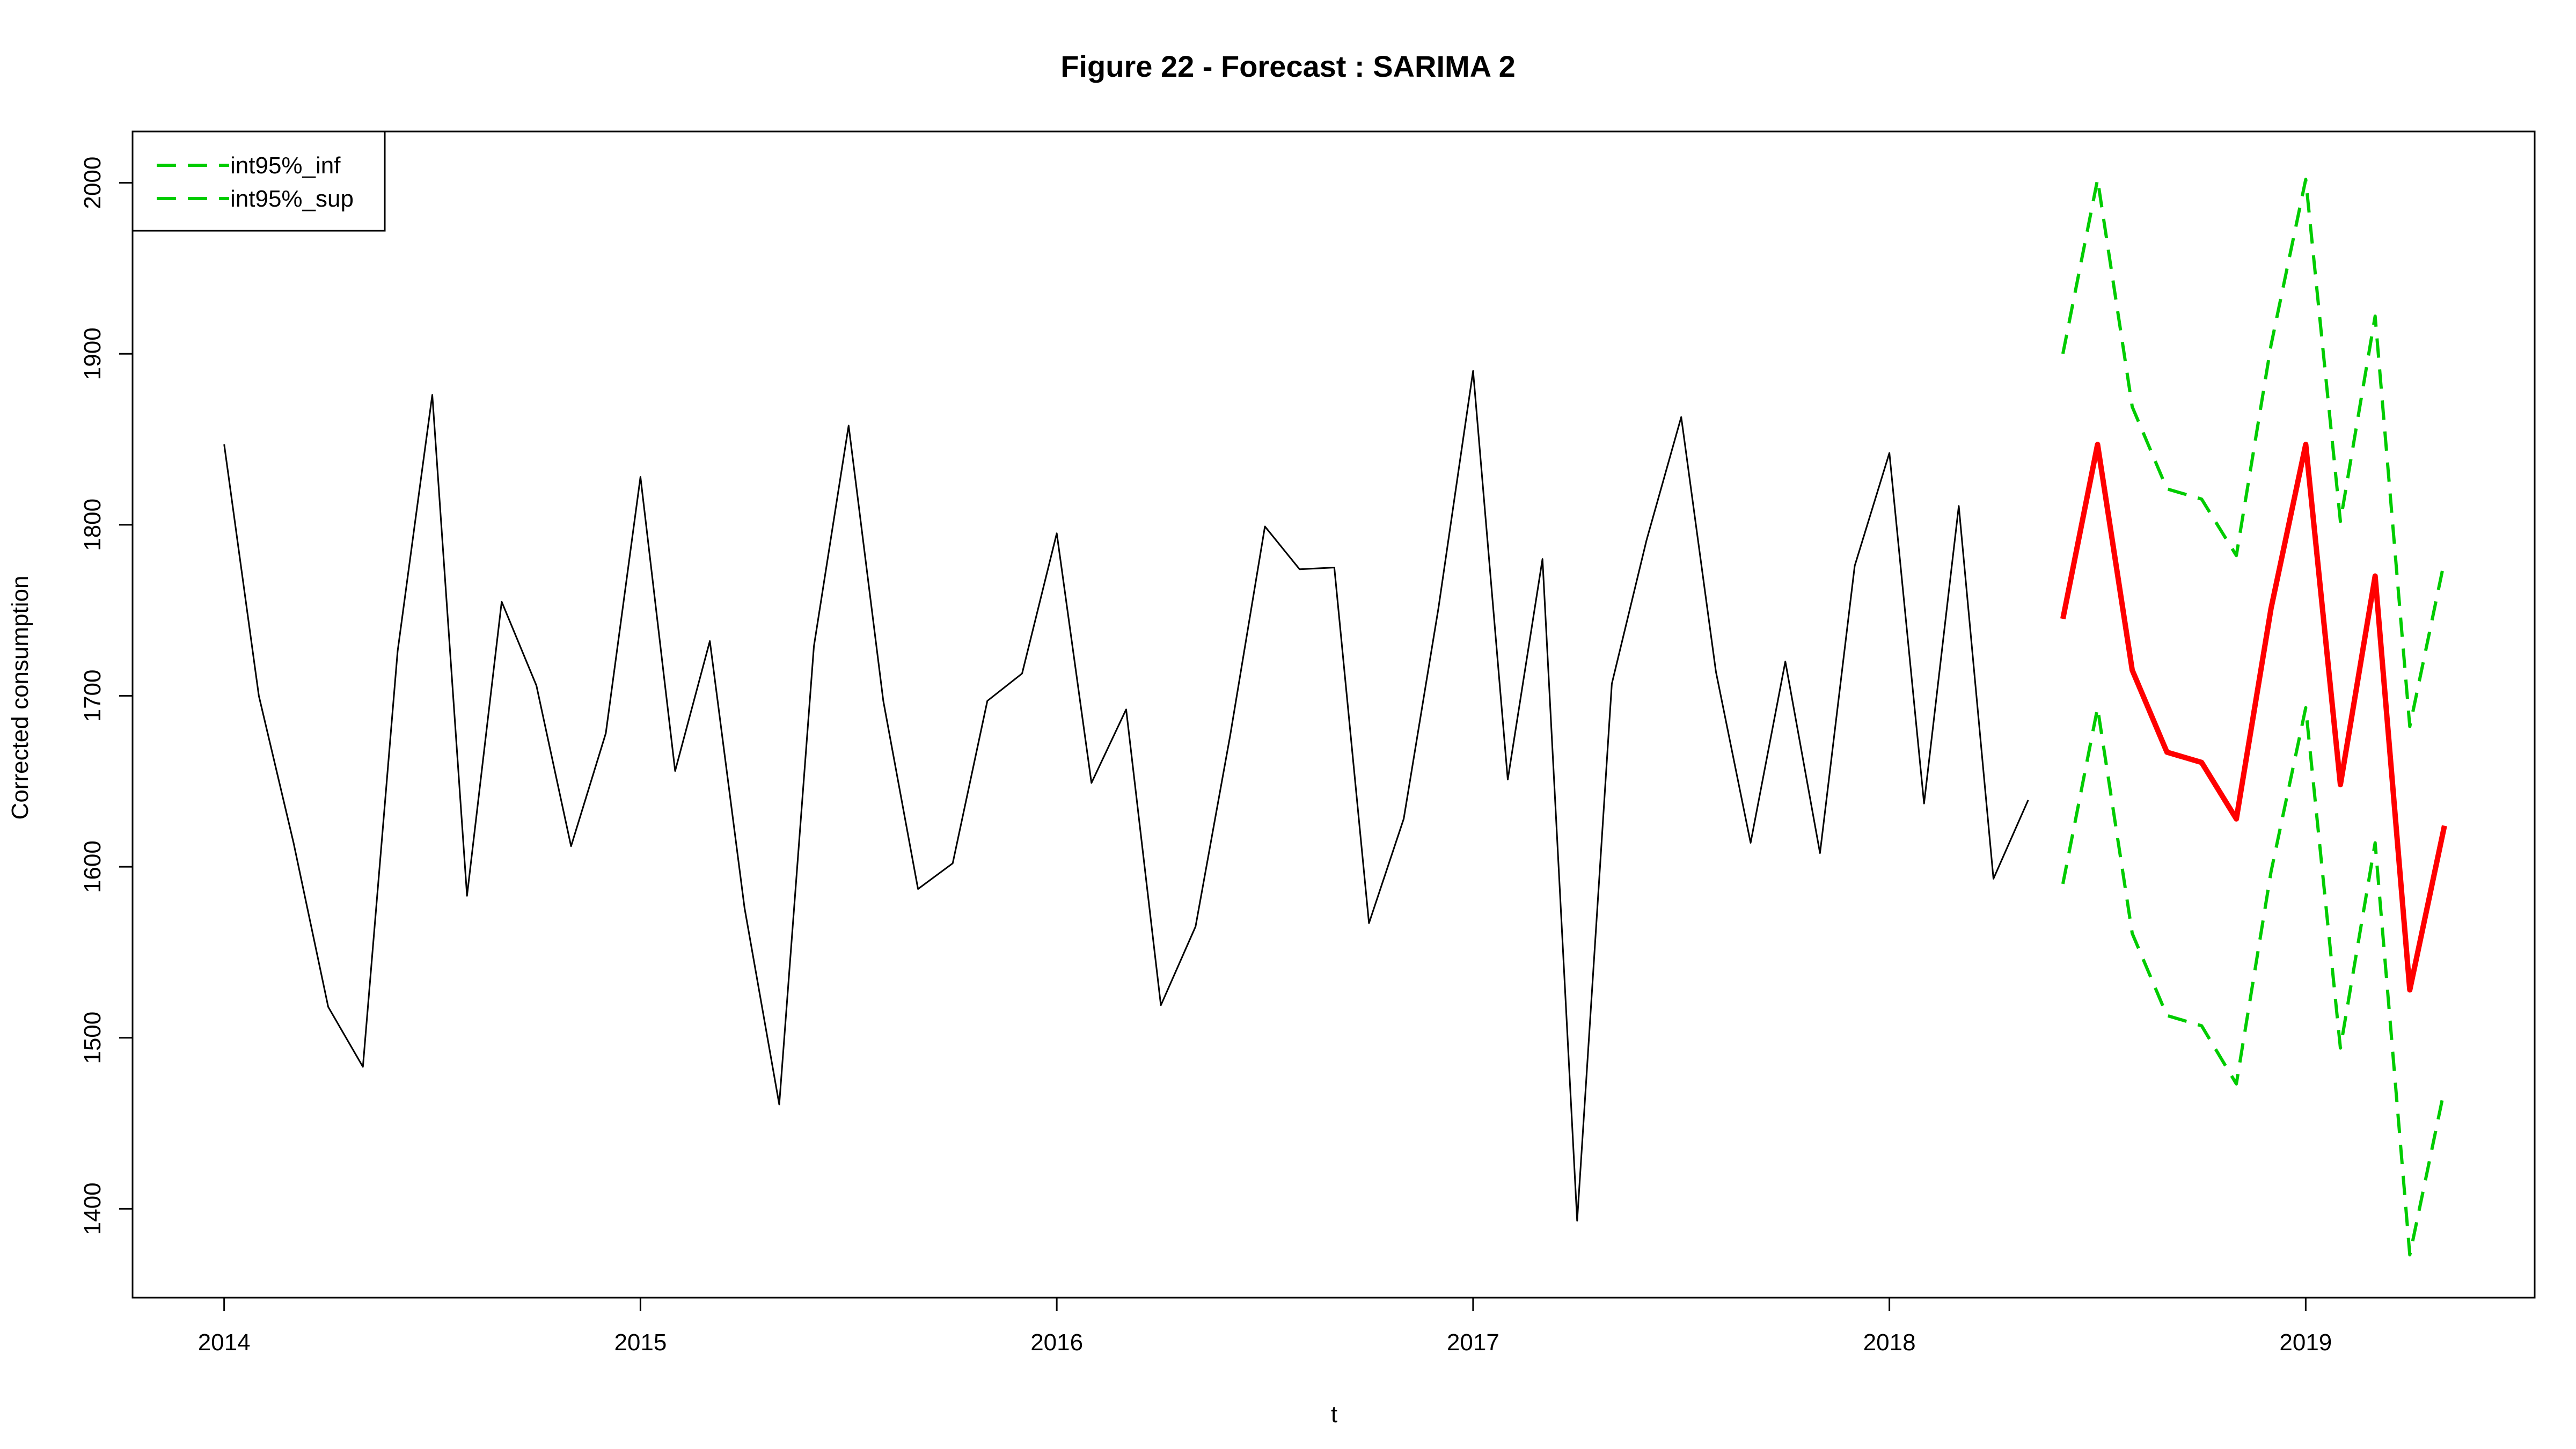 The image size is (2576, 1449). Describe the element at coordinates (92, 1038) in the screenshot. I see `y-tick-label: 1500` at that location.